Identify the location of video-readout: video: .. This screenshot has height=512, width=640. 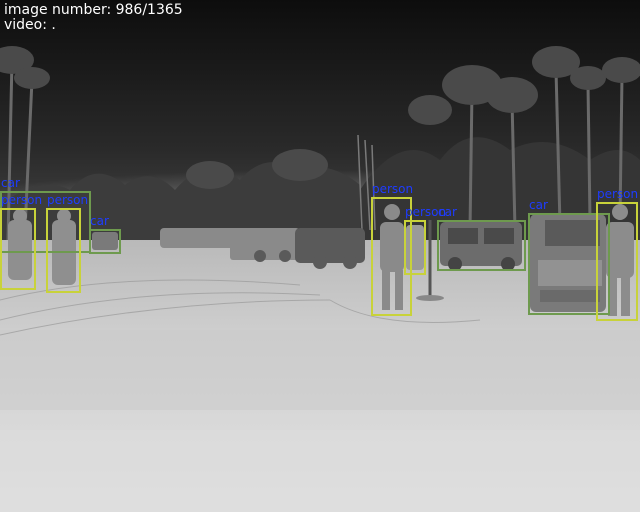
(30, 25).